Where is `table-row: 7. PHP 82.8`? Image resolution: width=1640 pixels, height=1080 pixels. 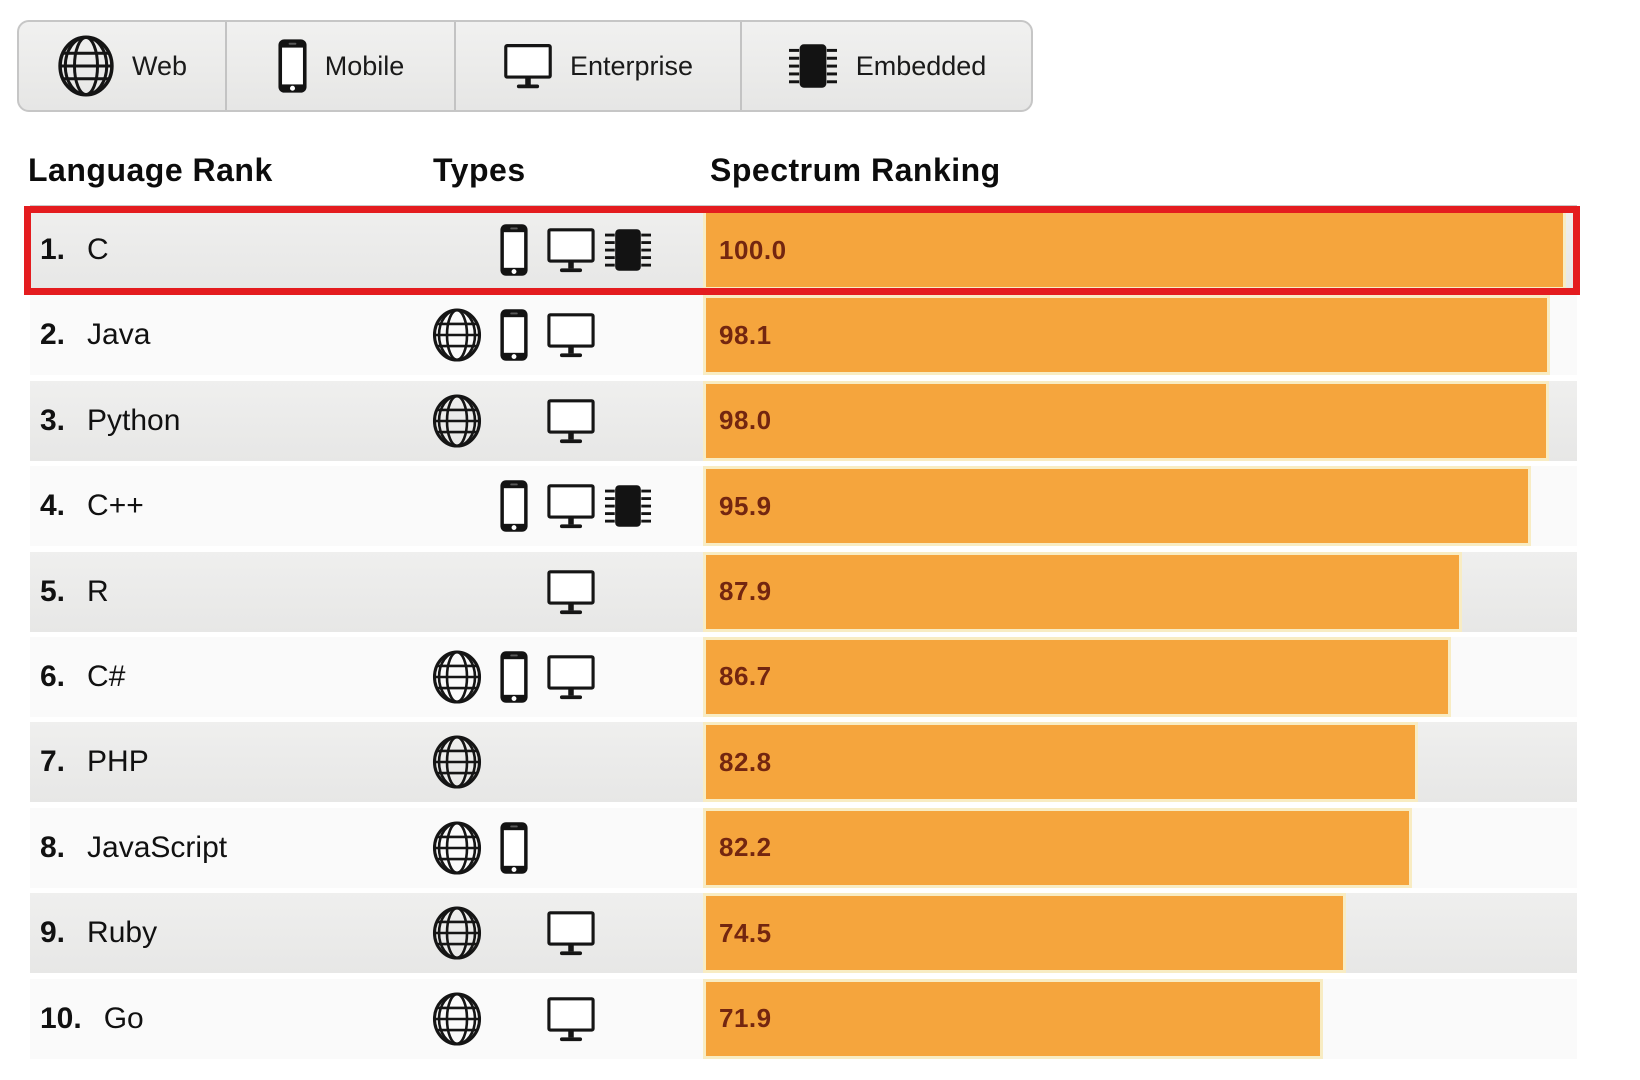
table-row: 7. PHP 82.8 is located at coordinates (803, 762).